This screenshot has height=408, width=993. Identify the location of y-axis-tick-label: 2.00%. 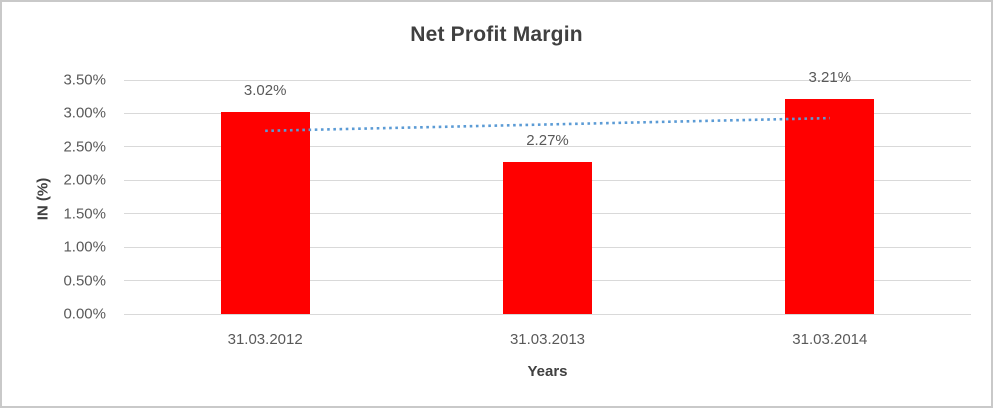
(84, 180).